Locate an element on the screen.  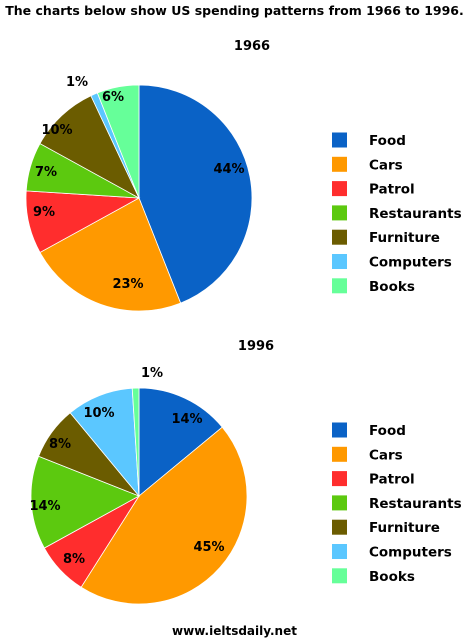
legend-swatch-patrol-1996 is located at coordinates (339, 479).